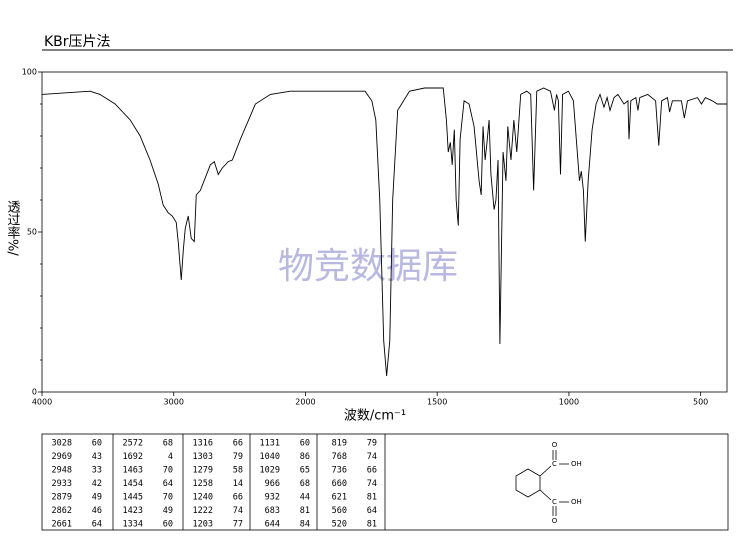  What do you see at coordinates (13, 228) in the screenshot?
I see `y-axis-label: 透过率%/` at bounding box center [13, 228].